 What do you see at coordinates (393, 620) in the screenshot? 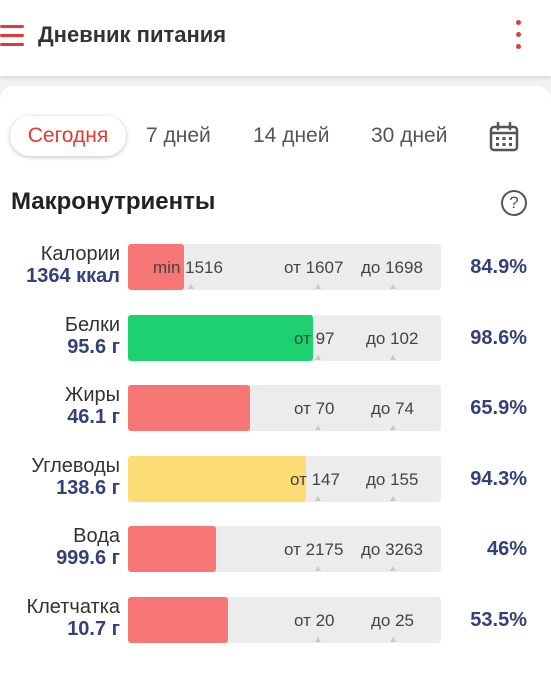
I see `range-to-label: до 25` at bounding box center [393, 620].